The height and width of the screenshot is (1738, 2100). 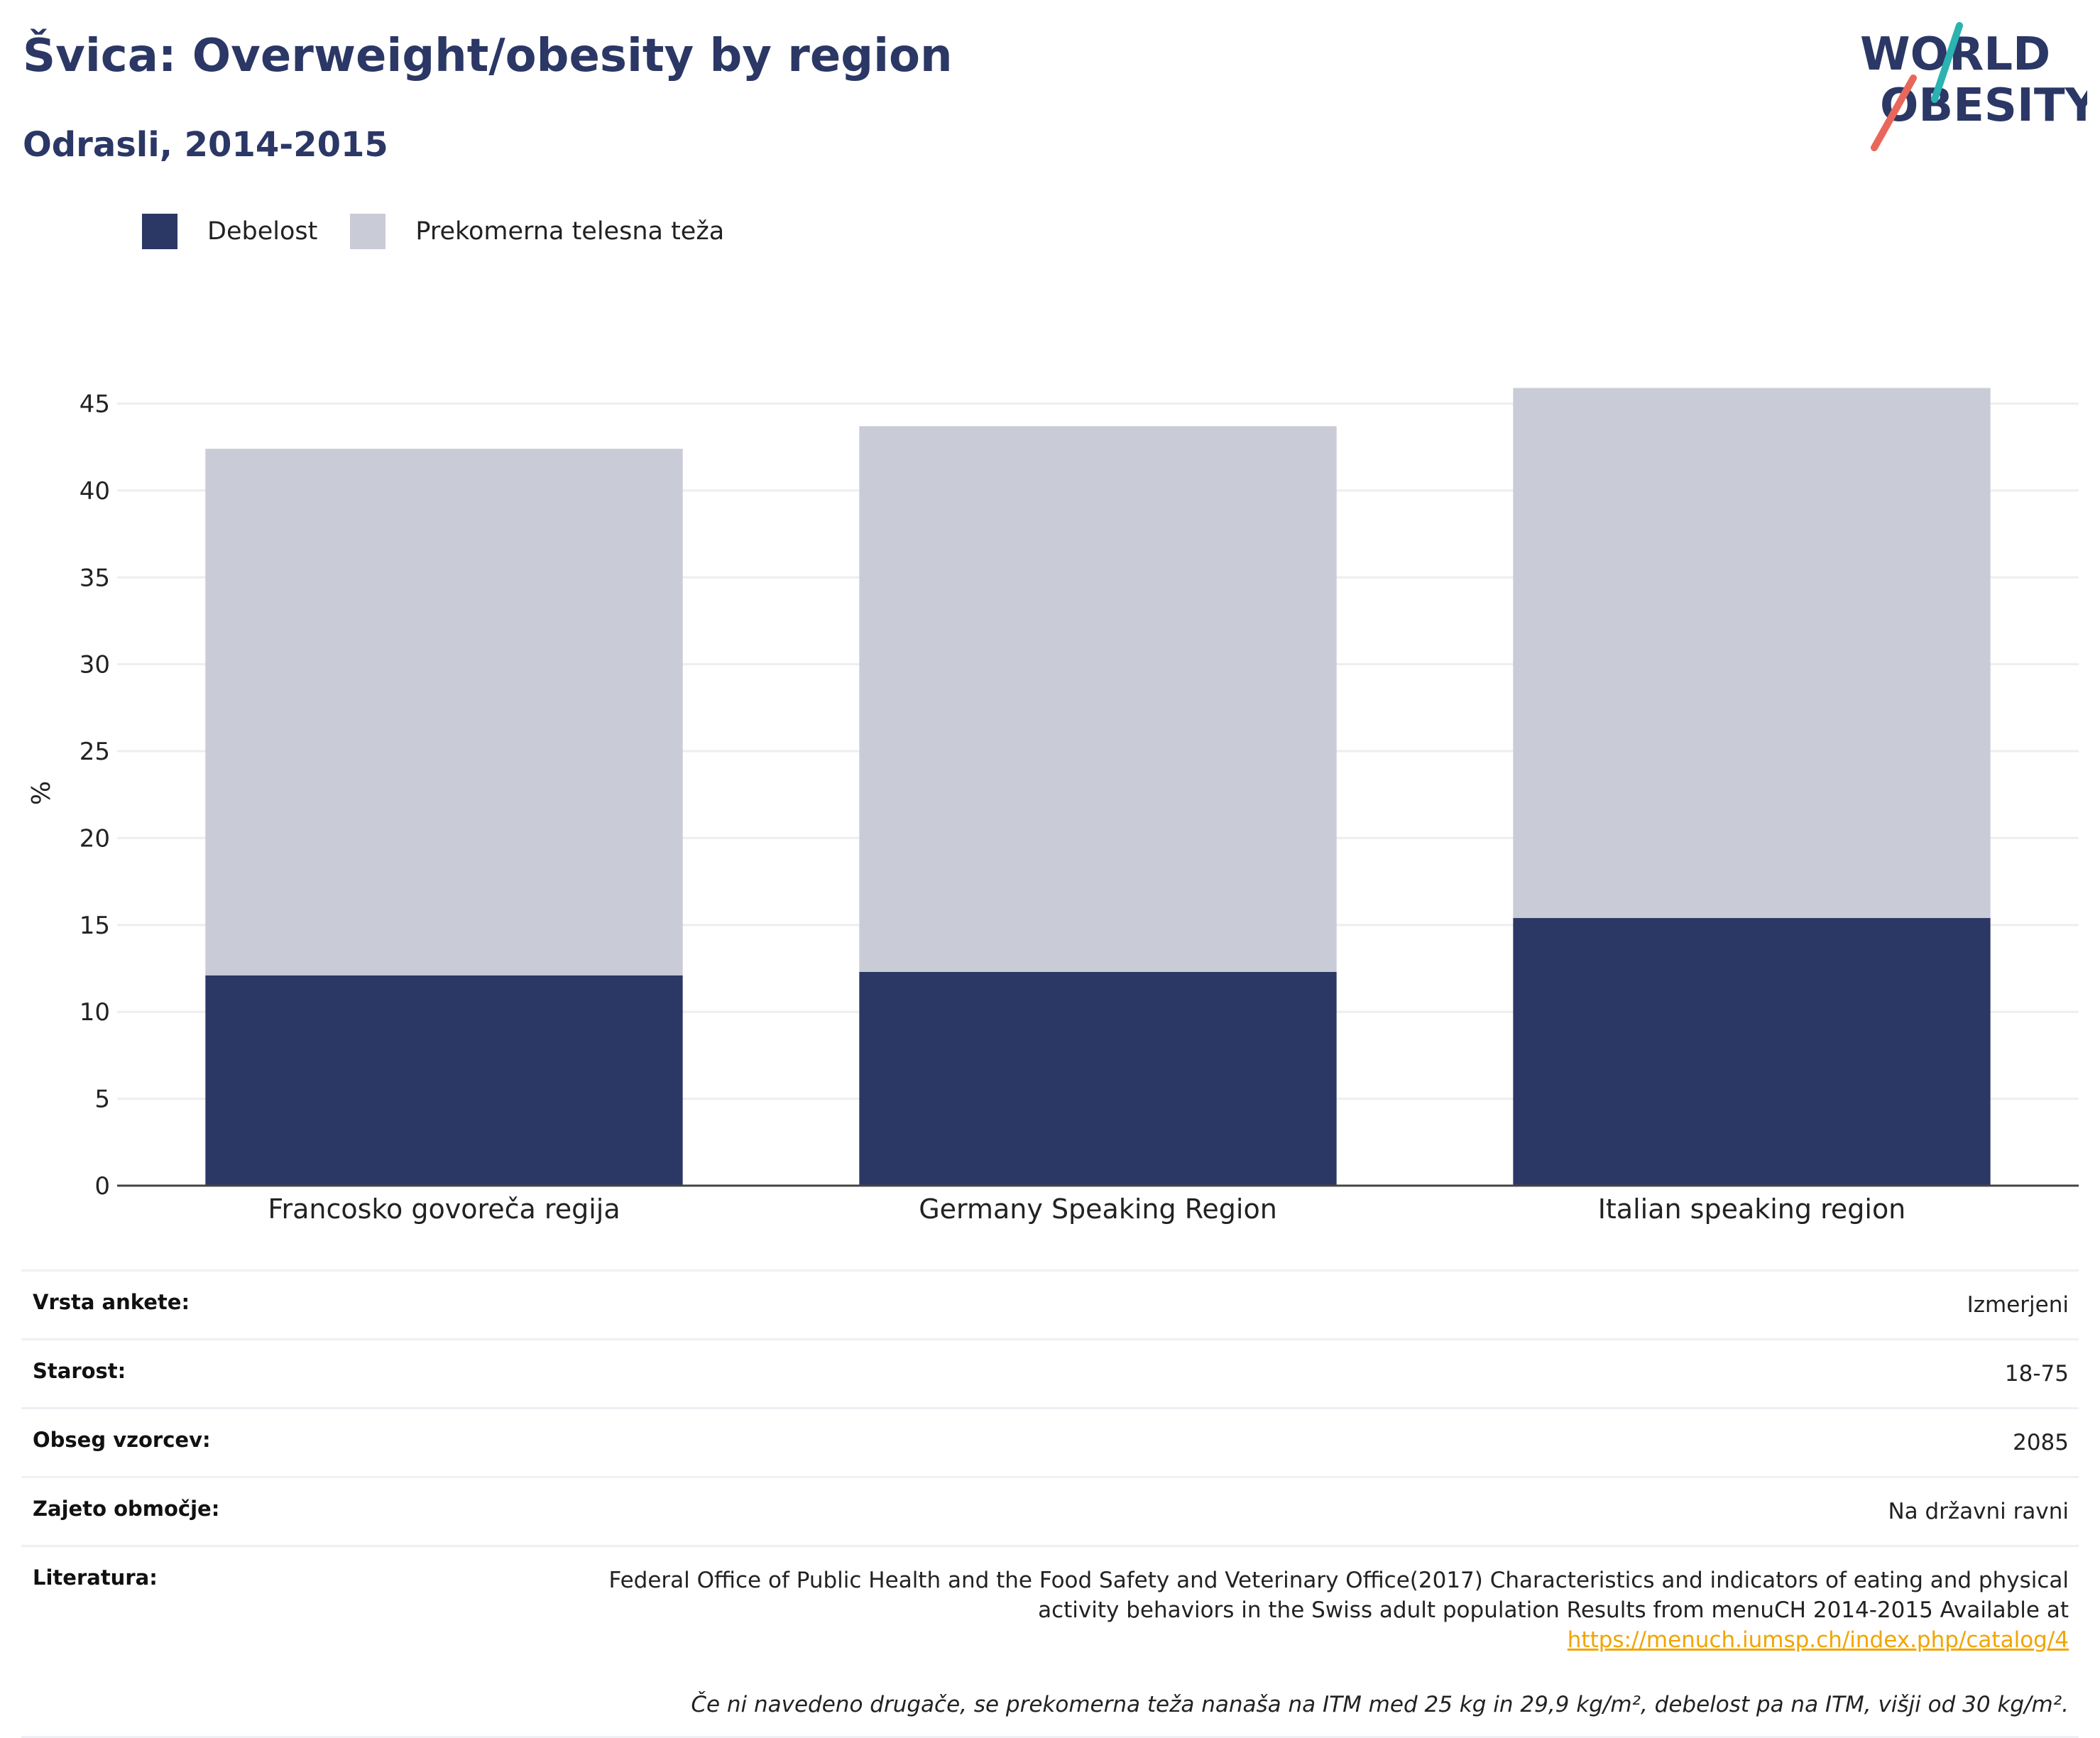 What do you see at coordinates (262, 231) in the screenshot?
I see `legend-label-obesity: Debelost` at bounding box center [262, 231].